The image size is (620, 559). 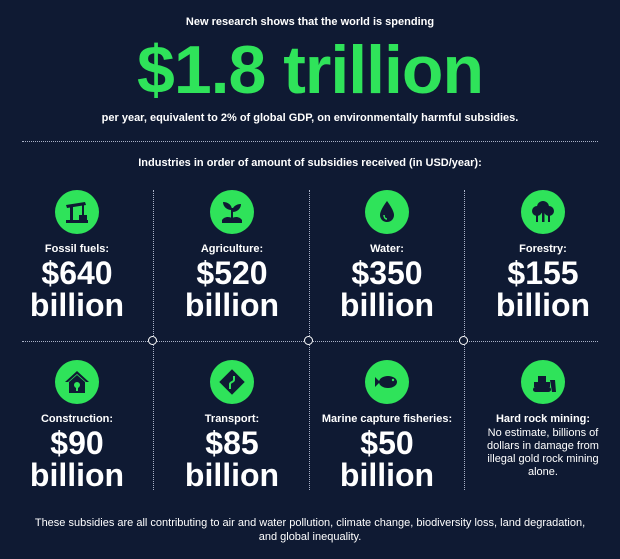 I want to click on oil-pump-icon, so click(x=77, y=212).